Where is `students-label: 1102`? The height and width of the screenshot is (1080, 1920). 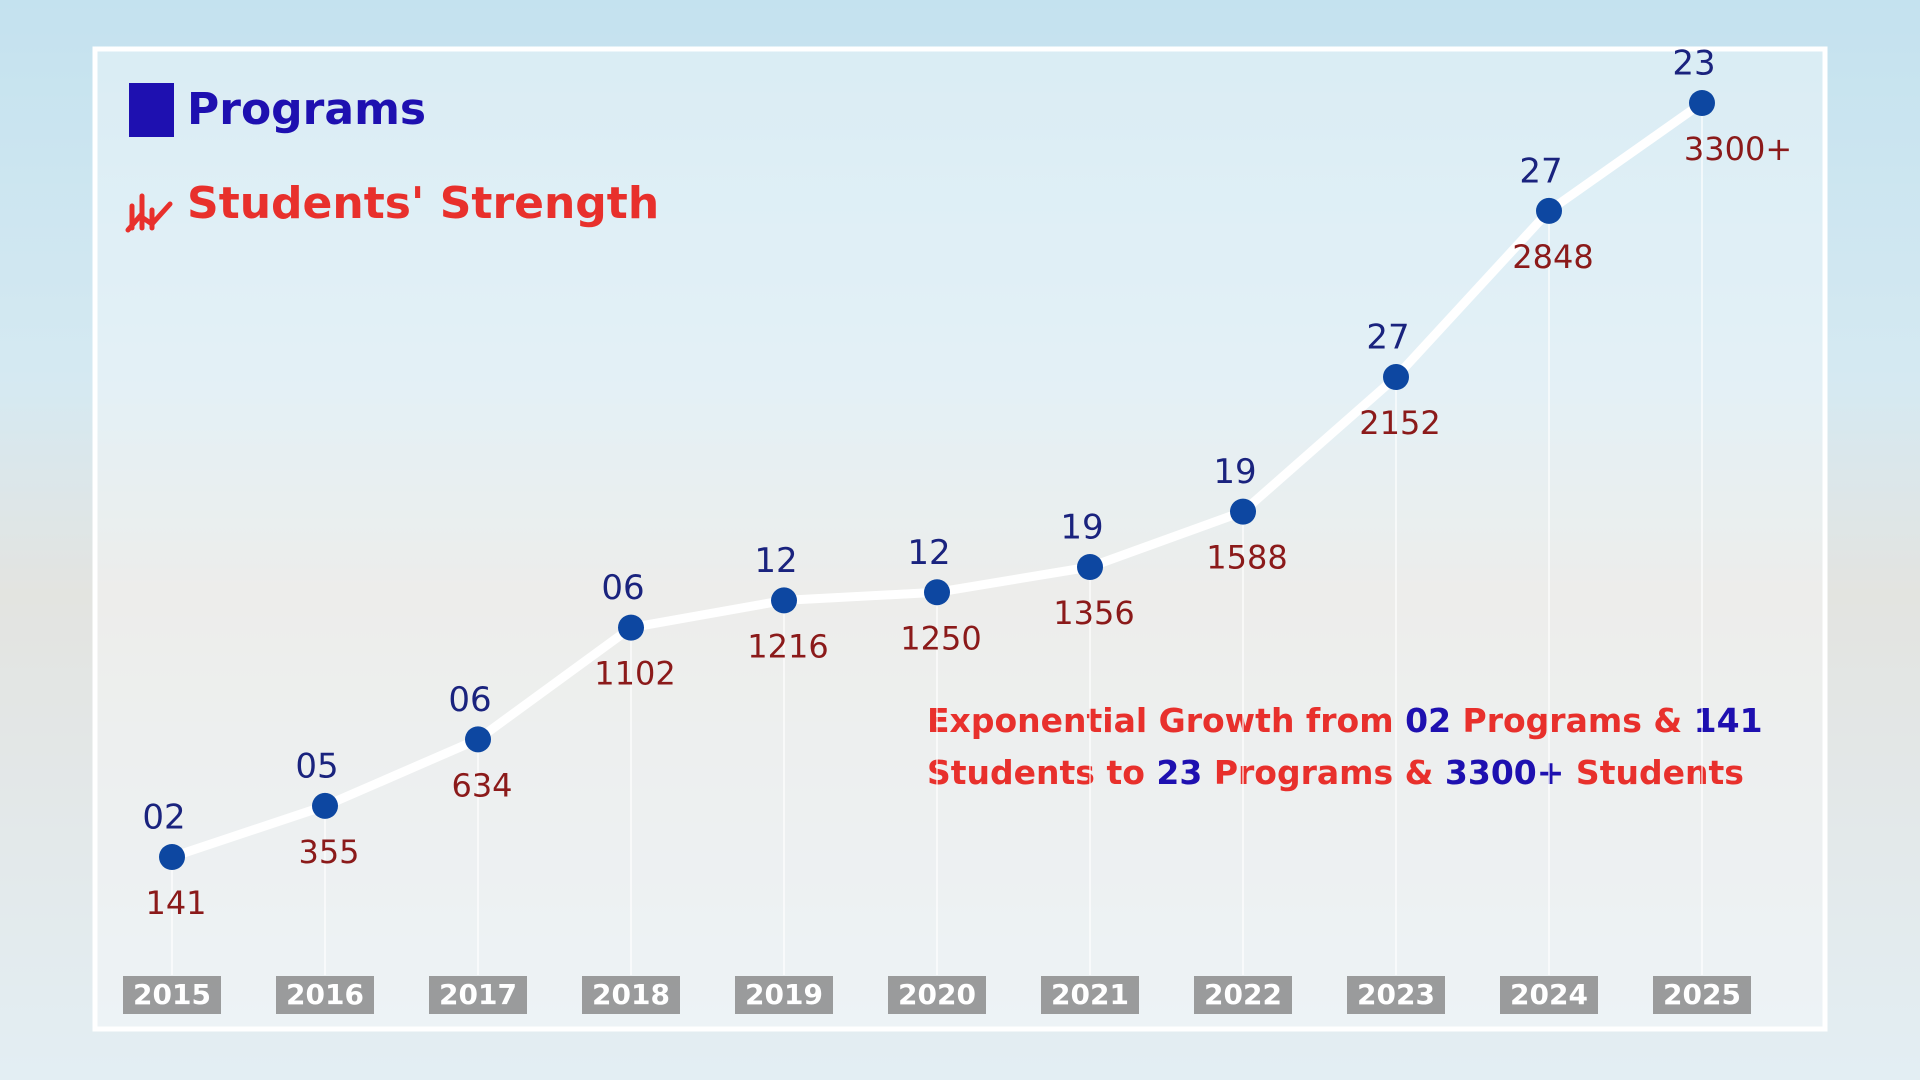
students-label: 1102 is located at coordinates (634, 674).